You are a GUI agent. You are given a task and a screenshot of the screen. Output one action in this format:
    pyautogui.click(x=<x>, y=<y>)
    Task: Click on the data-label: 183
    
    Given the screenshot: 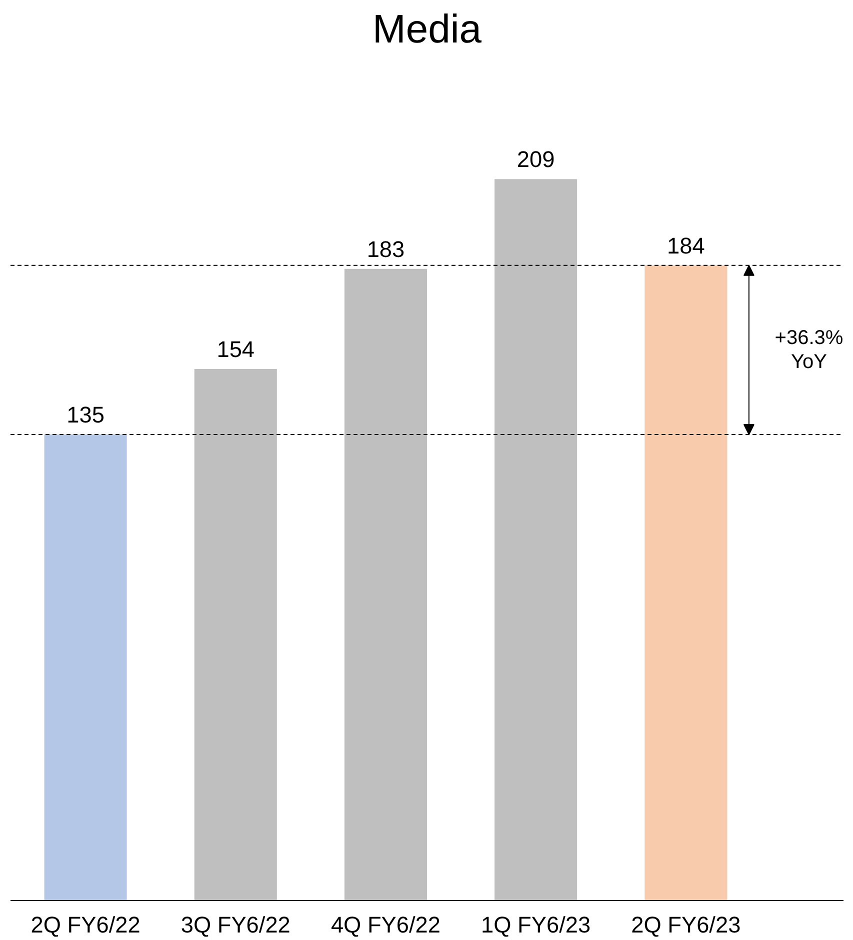 What is the action you would take?
    pyautogui.click(x=385, y=249)
    